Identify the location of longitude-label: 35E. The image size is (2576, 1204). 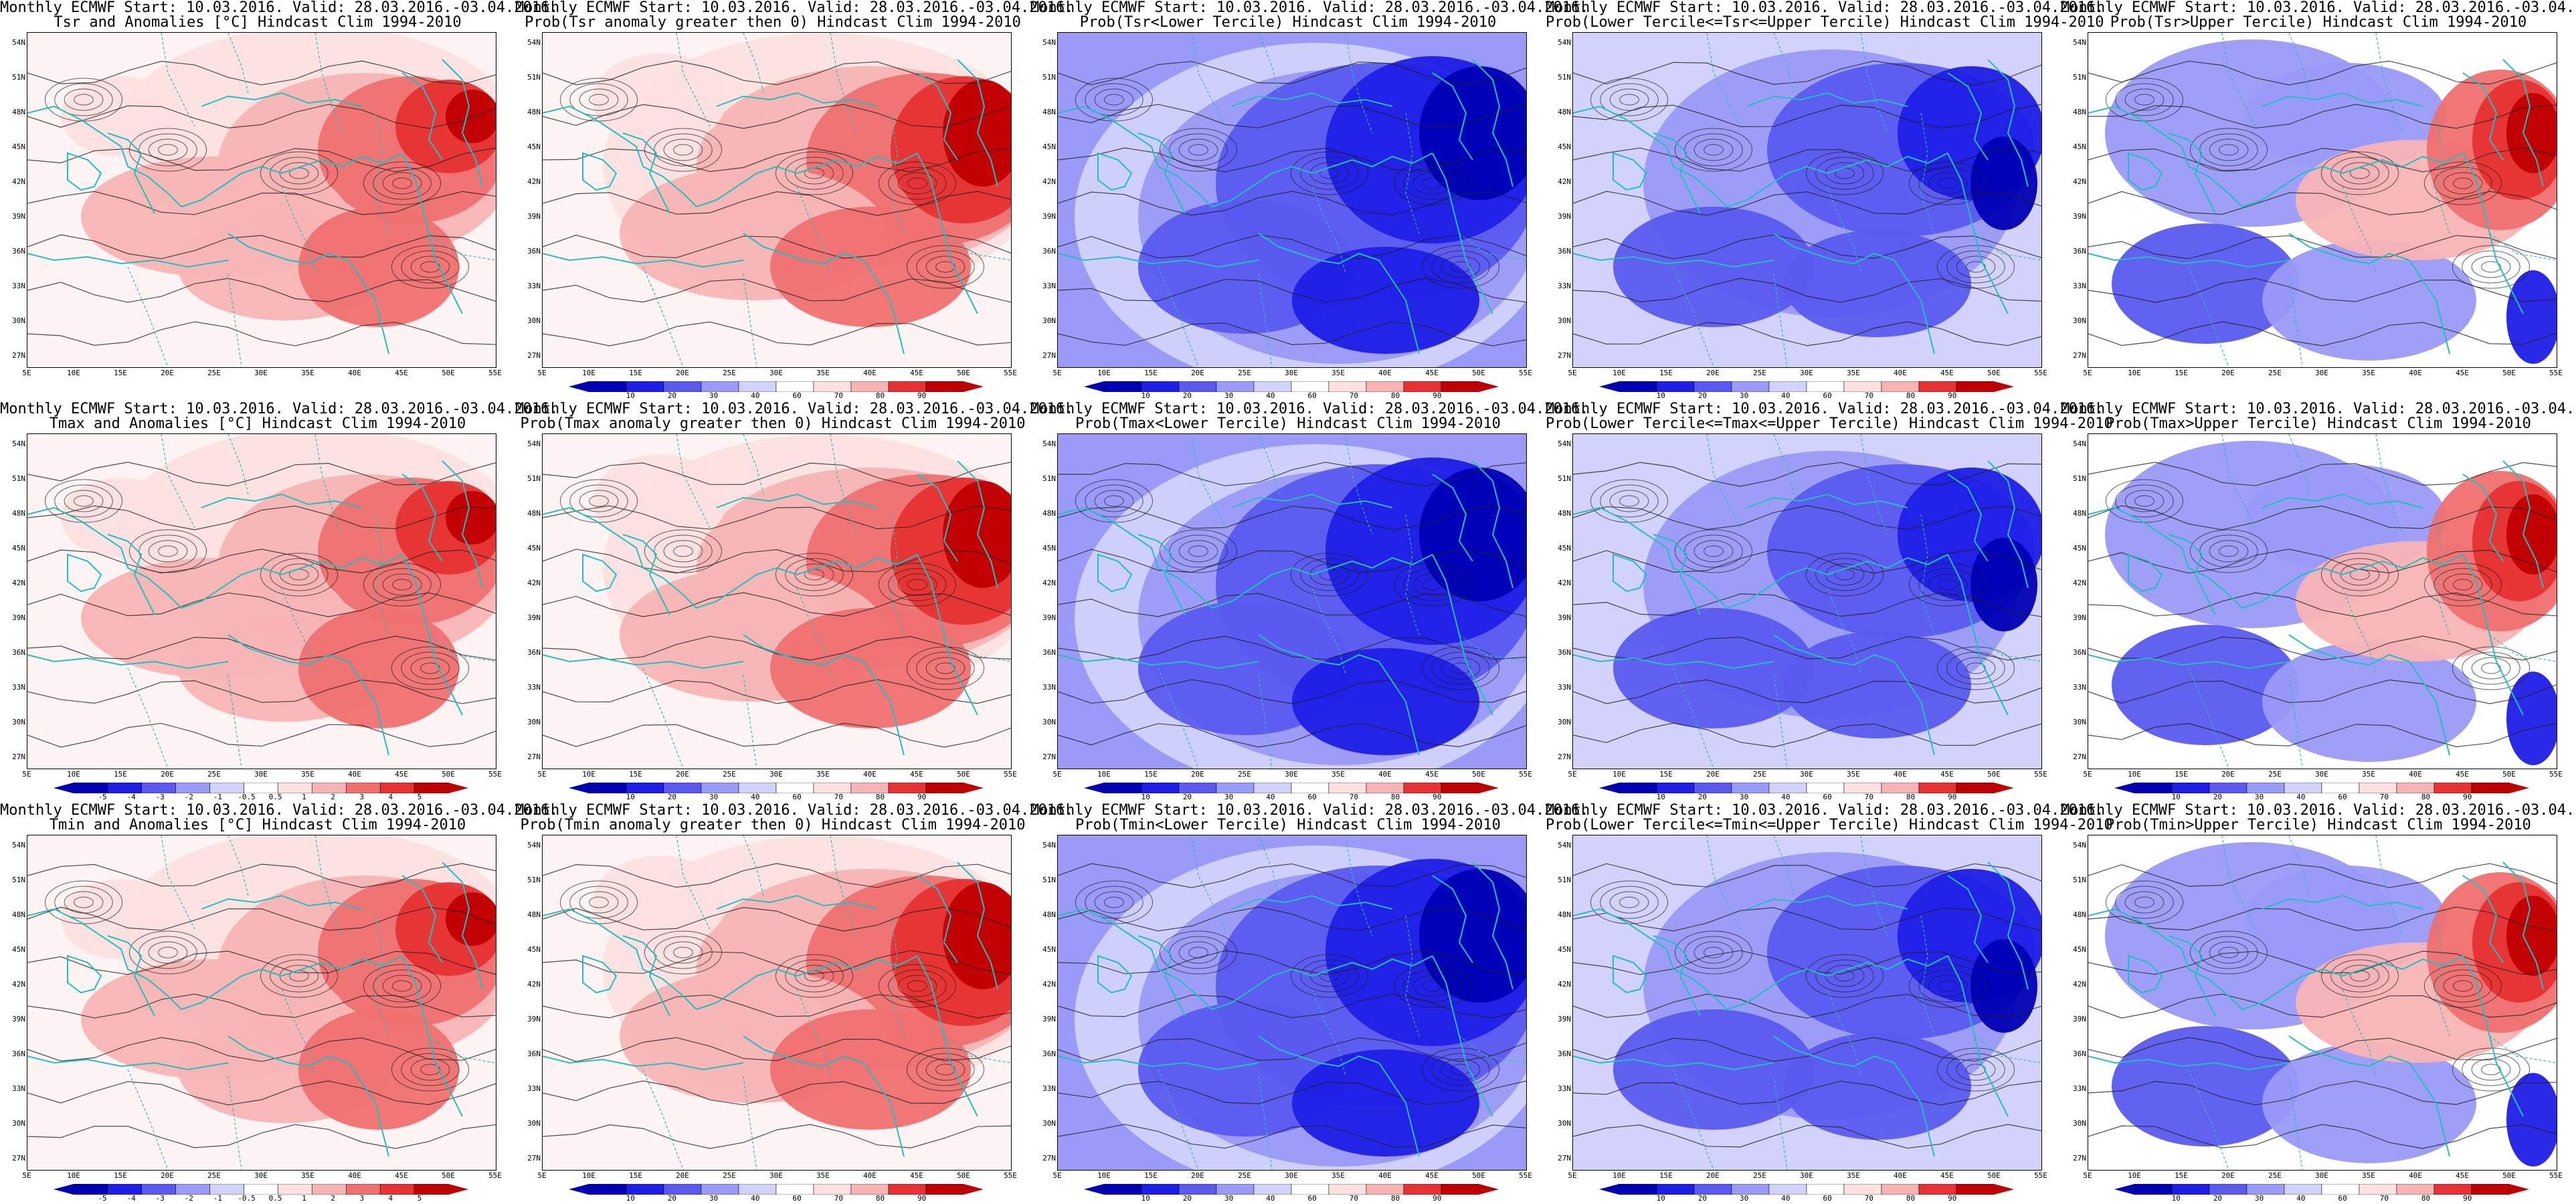
(1854, 1175).